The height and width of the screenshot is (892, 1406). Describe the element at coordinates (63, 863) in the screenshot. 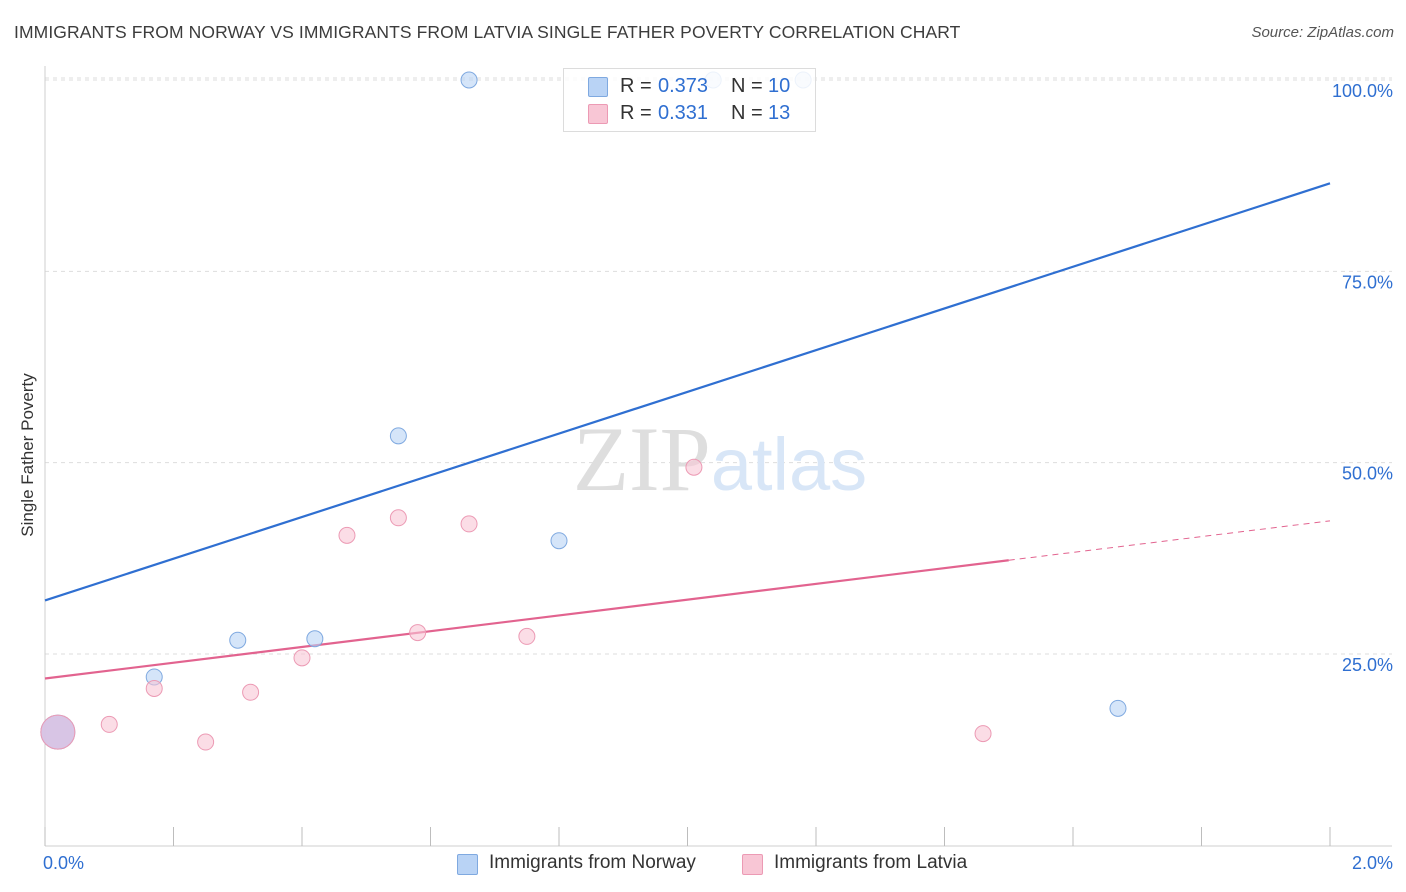

I see `x-tick-label: 0.0%` at that location.